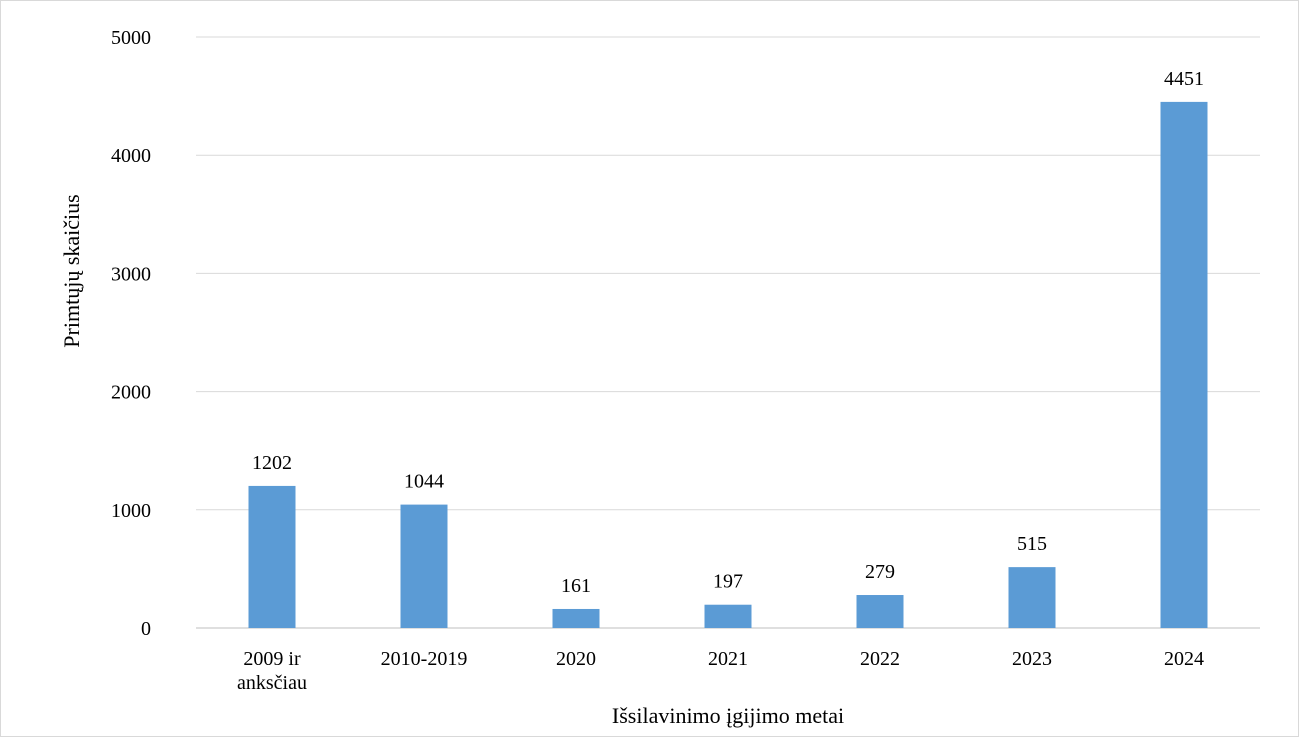  Describe the element at coordinates (131, 393) in the screenshot. I see `y-tick-label: 2000` at that location.